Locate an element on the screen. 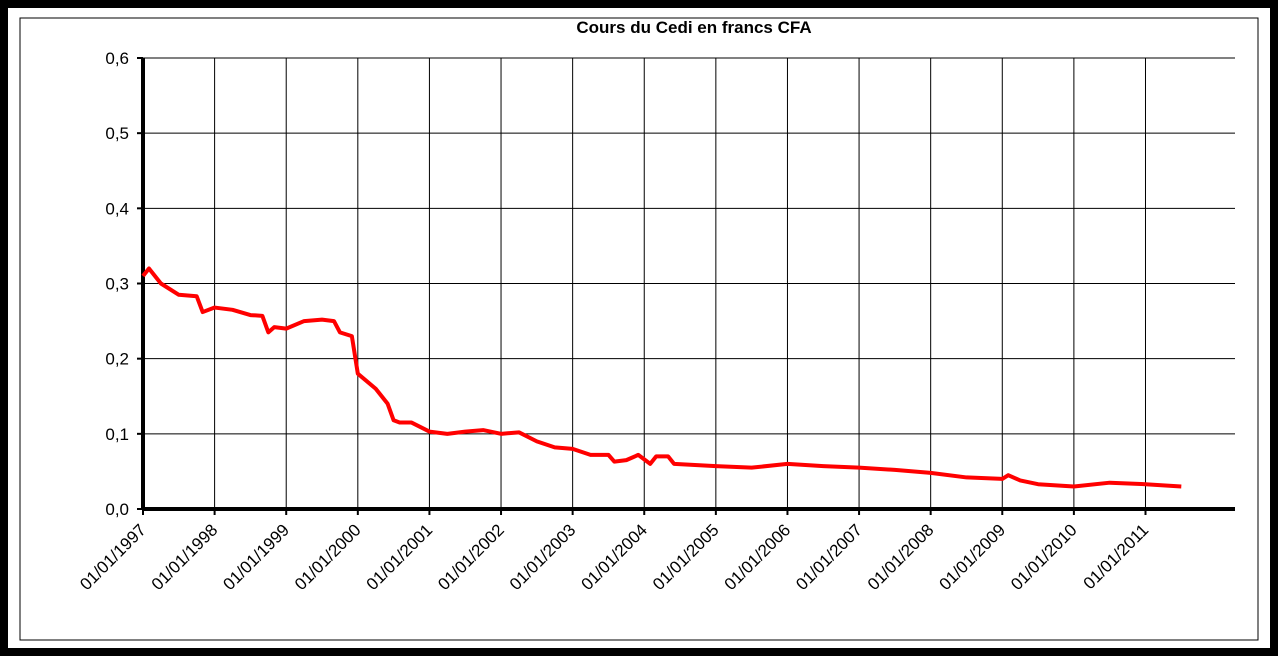 This screenshot has width=1278, height=656. y-tick-label: 0,6 is located at coordinates (117, 58).